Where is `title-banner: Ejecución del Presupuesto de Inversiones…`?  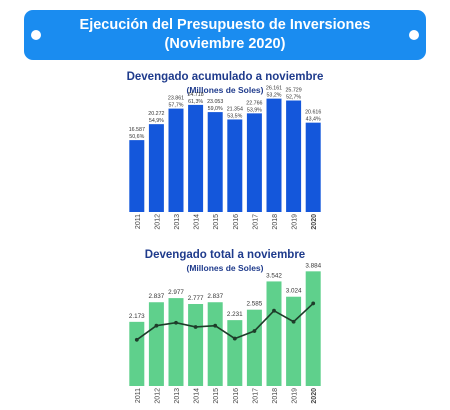 title-banner: Ejecución del Presupuesto de Inversiones… is located at coordinates (225, 35).